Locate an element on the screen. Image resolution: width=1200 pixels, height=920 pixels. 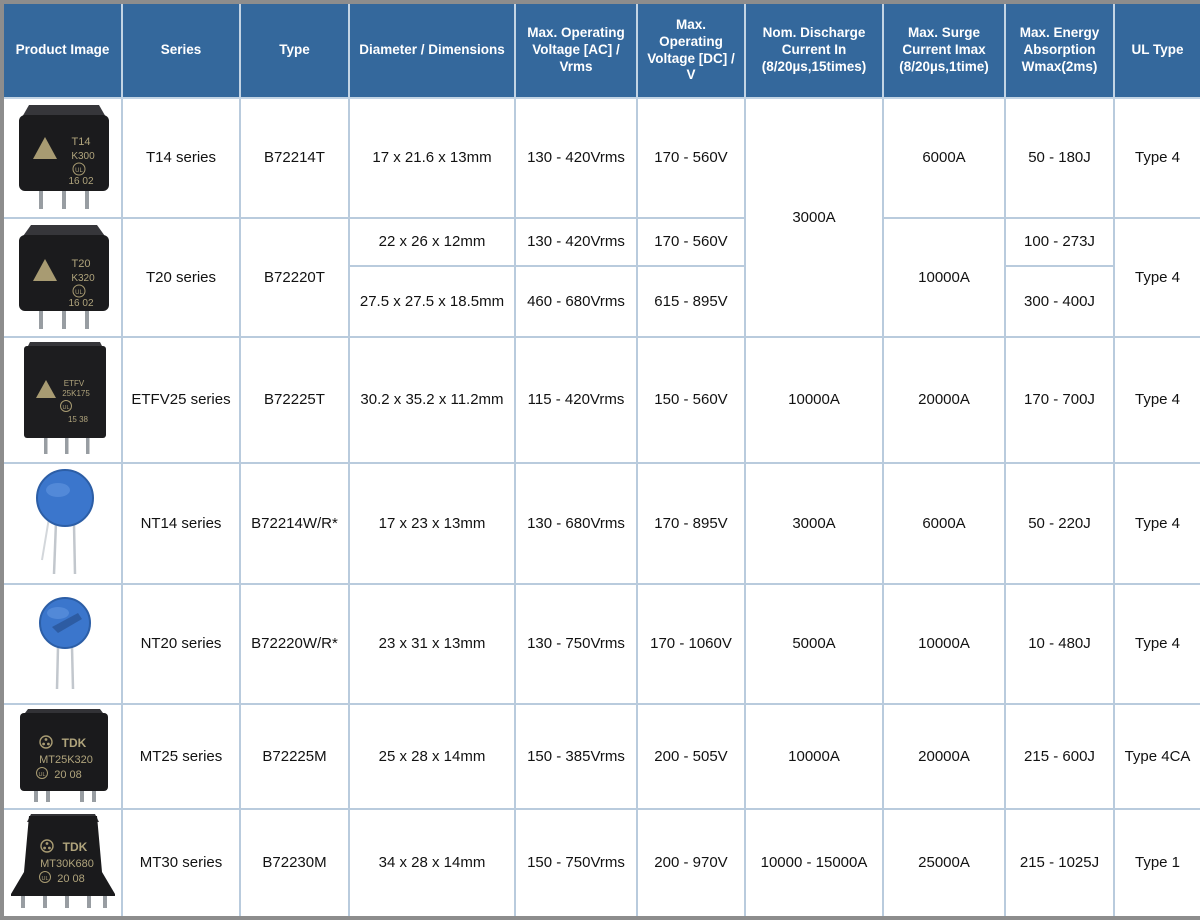
cell-dimensions: 34 x 28 x 14mm is located at coordinates (432, 863).